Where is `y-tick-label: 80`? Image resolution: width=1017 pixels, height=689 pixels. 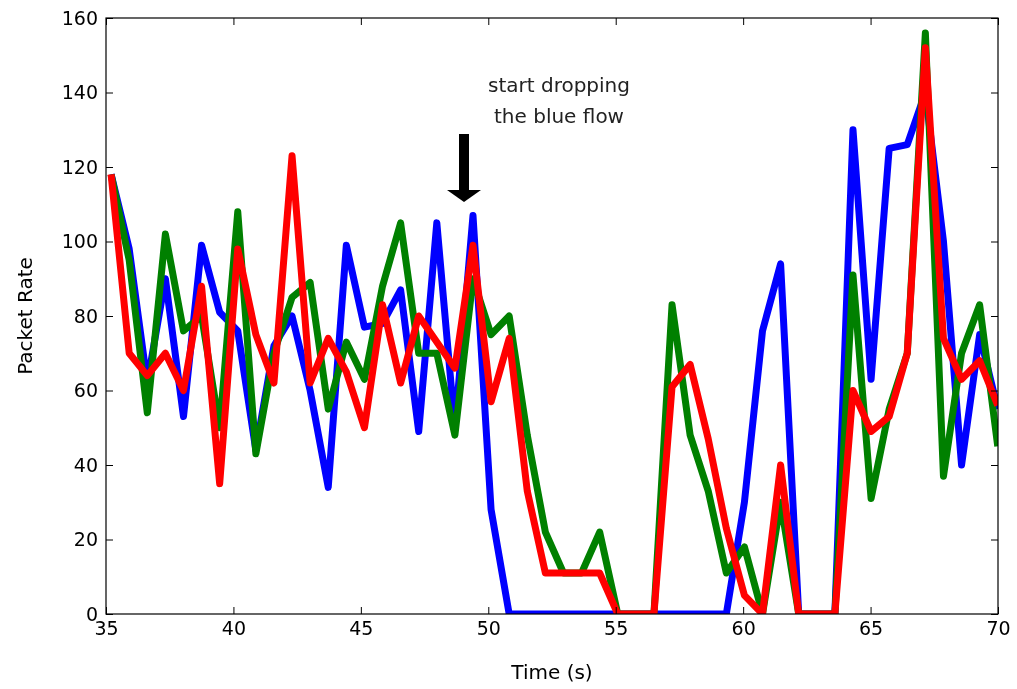 y-tick-label: 80 is located at coordinates (85, 315).